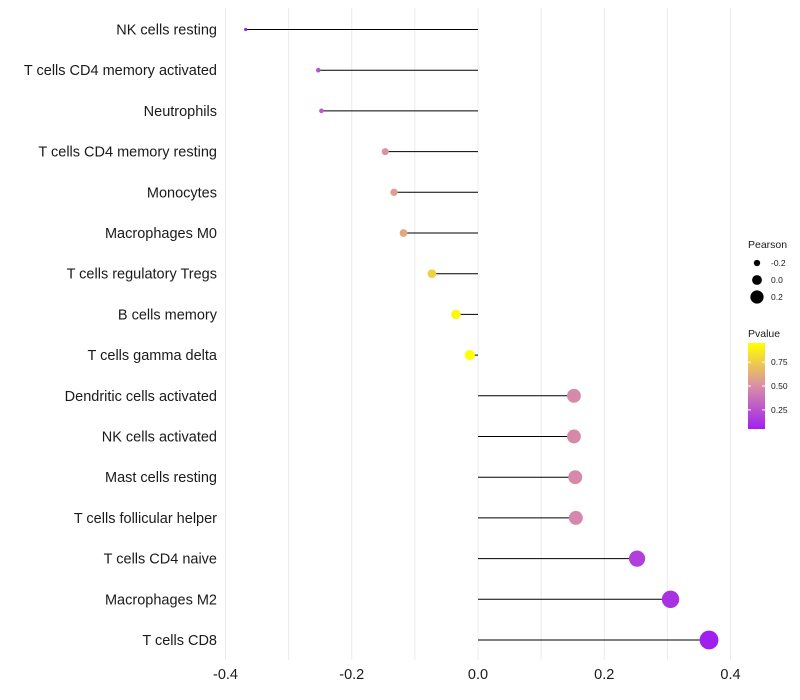 This screenshot has width=800, height=700. What do you see at coordinates (161, 478) in the screenshot?
I see `category-label: Mast cells resting` at bounding box center [161, 478].